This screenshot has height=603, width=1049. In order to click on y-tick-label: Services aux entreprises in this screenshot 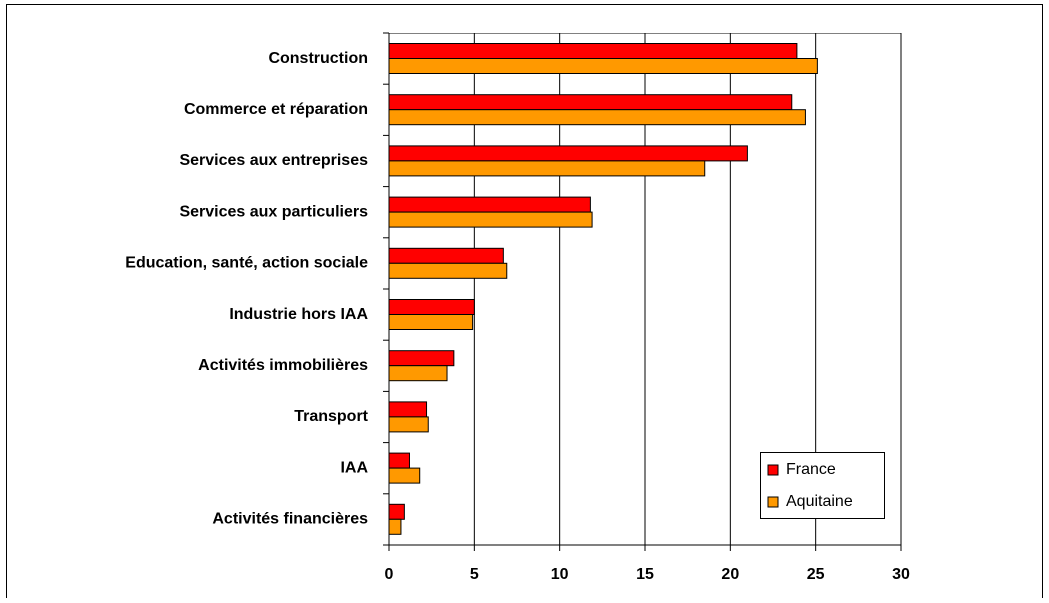, I will do `click(273, 160)`.